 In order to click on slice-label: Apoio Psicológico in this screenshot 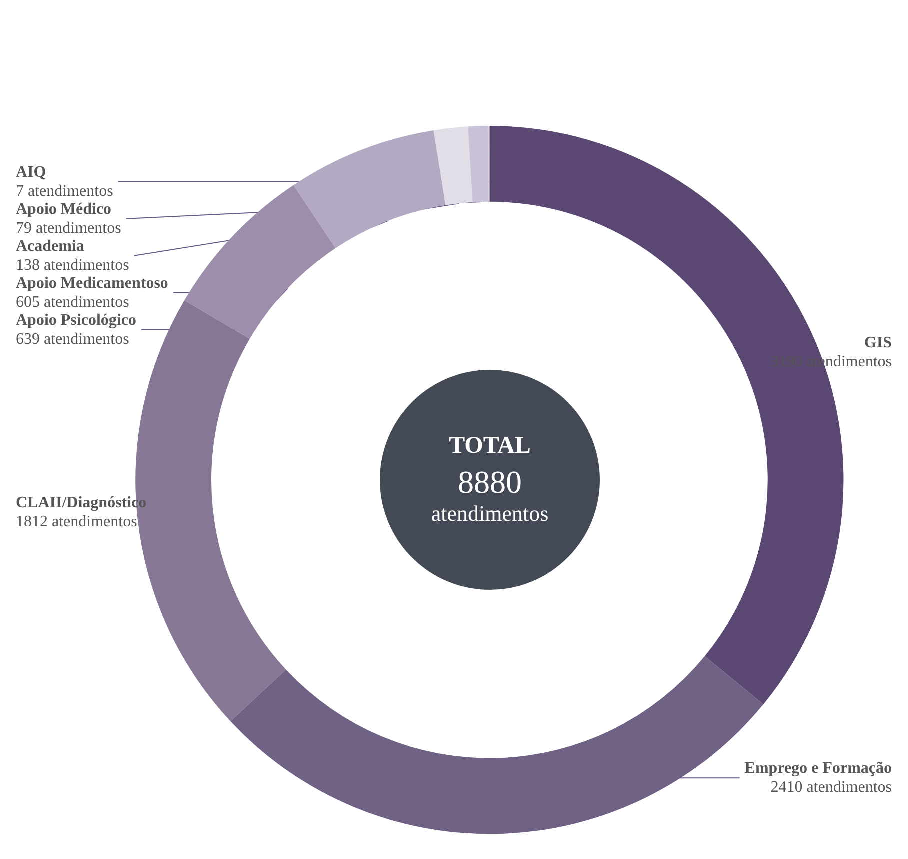, I will do `click(76, 320)`.